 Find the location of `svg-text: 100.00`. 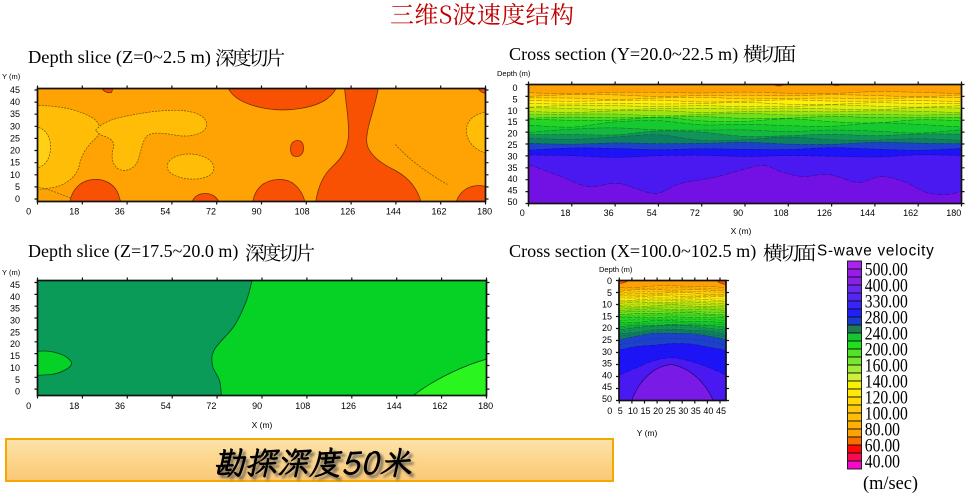

svg-text: 100.00 is located at coordinates (886, 414).